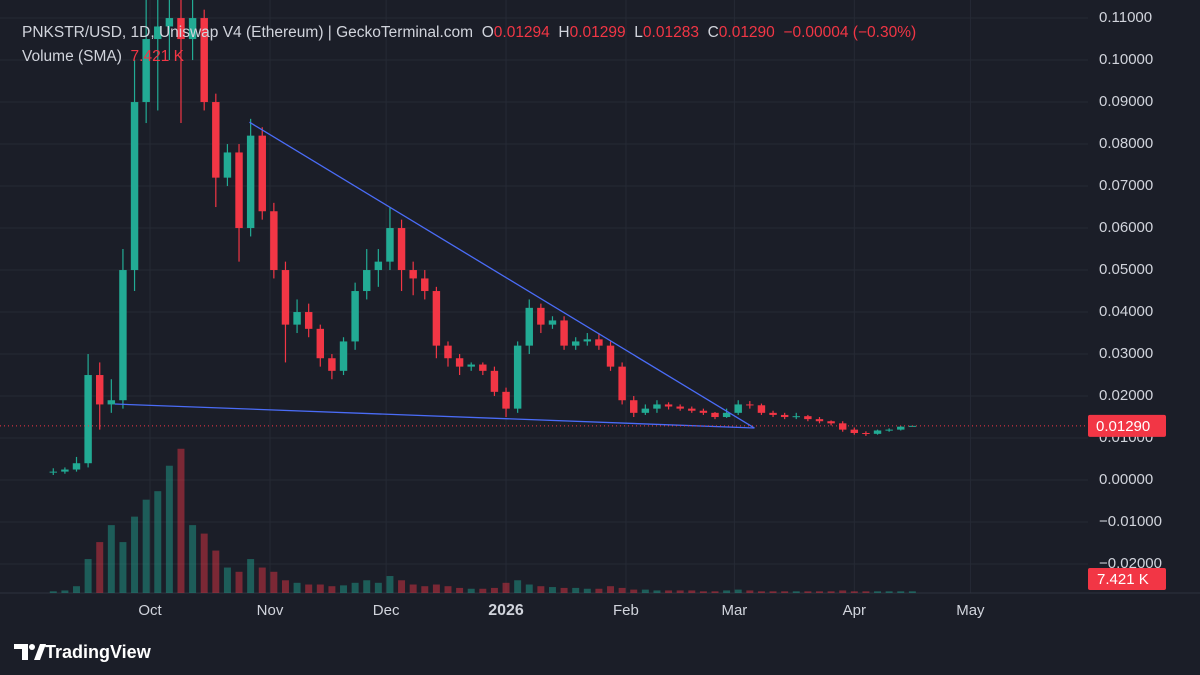  Describe the element at coordinates (103, 57) in the screenshot. I see `volume-header: Volume (SMA) 7.421 K` at that location.